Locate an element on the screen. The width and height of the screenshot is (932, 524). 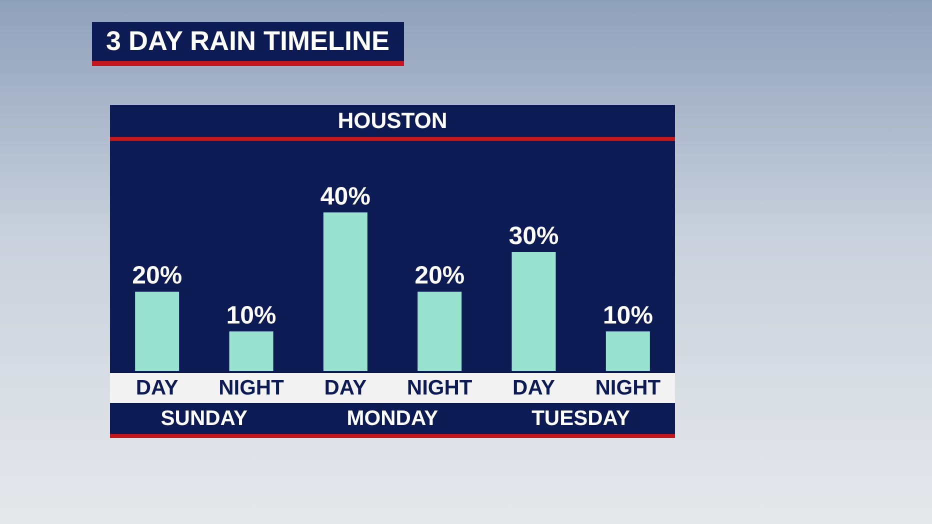
data-label: 30% is located at coordinates (533, 236).